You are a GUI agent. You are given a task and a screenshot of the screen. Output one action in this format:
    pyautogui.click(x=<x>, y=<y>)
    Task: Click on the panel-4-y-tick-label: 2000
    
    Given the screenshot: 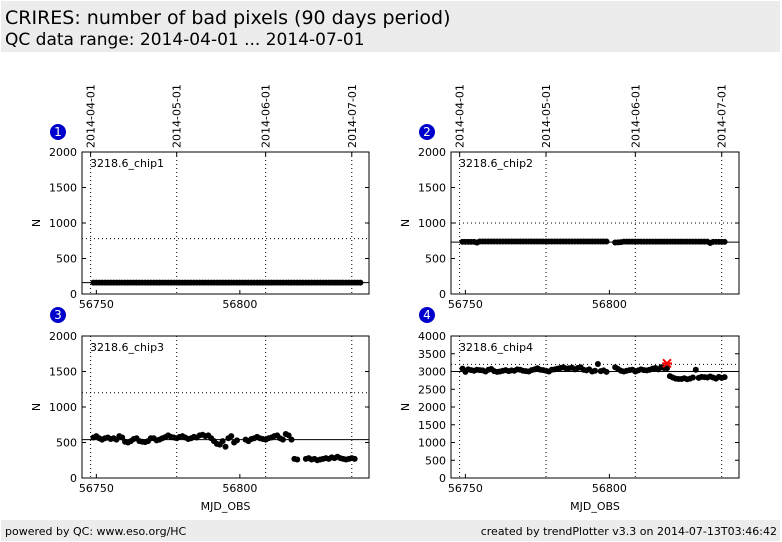 What is the action you would take?
    pyautogui.click(x=432, y=407)
    